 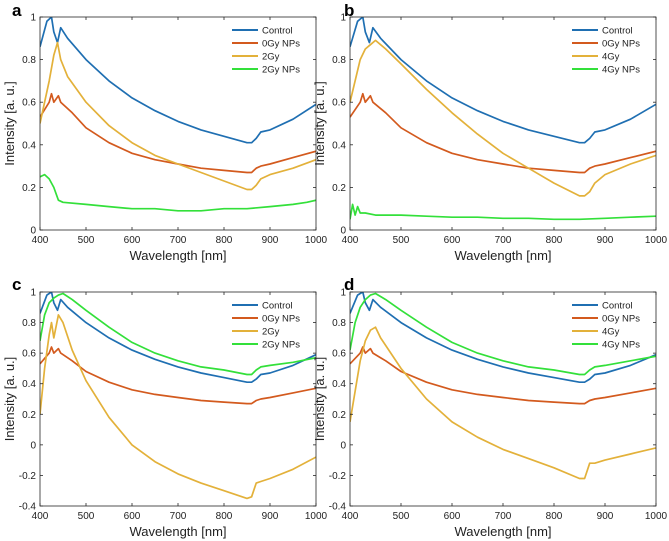 What do you see at coordinates (349, 284) in the screenshot?
I see `panel-letter: d` at bounding box center [349, 284].